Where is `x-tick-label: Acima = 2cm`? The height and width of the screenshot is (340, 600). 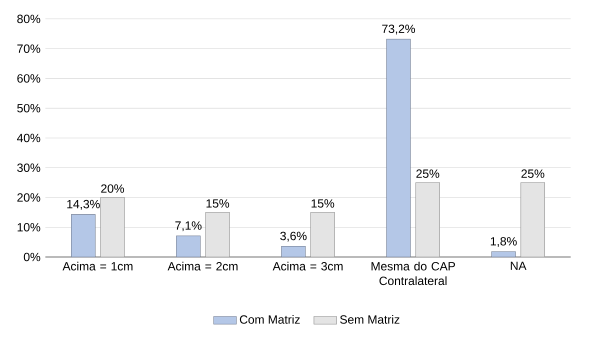 x-tick-label: Acima = 2cm is located at coordinates (203, 266).